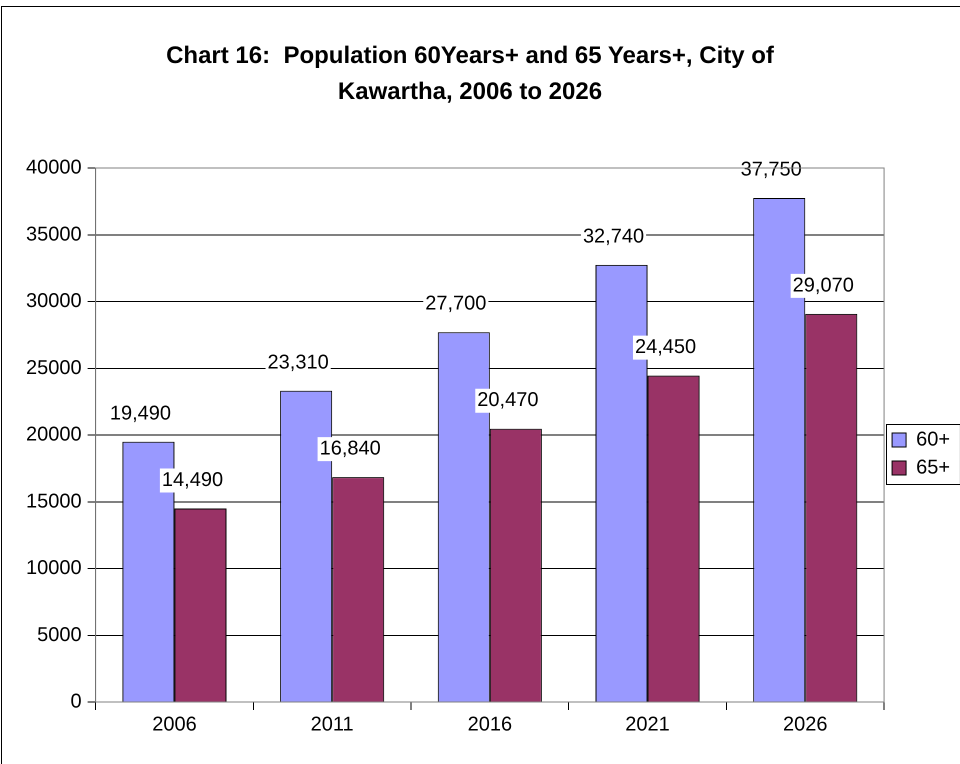 This screenshot has height=764, width=960. I want to click on x-tick-label: 2021, so click(647, 725).